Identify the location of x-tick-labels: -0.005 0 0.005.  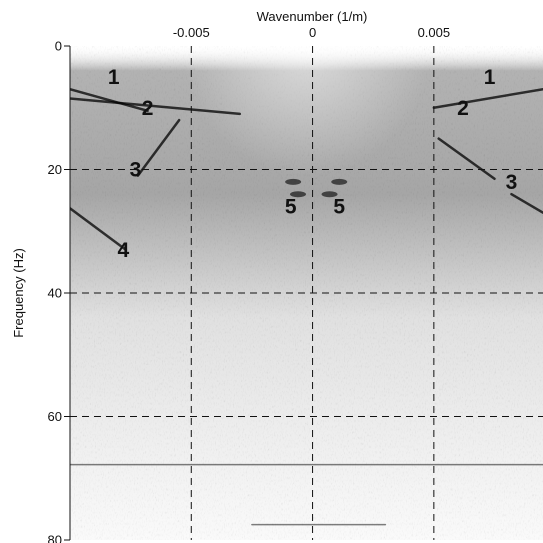
(311, 32).